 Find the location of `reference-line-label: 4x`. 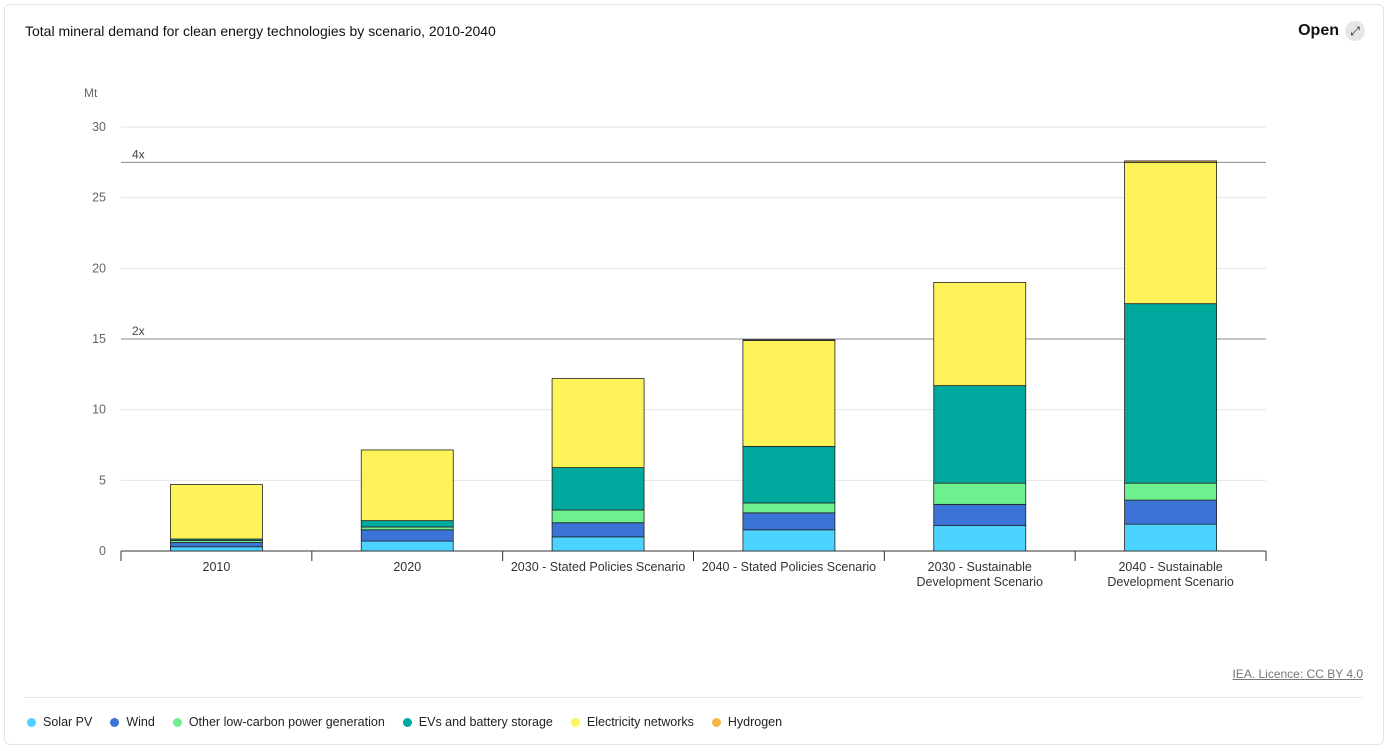

reference-line-label: 4x is located at coordinates (138, 154).